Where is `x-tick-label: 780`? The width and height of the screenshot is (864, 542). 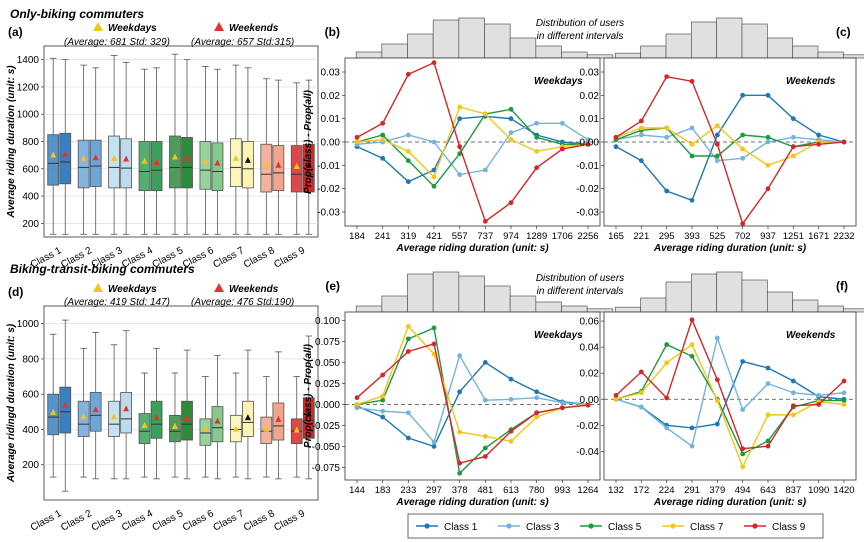
x-tick-label: 780 is located at coordinates (537, 490).